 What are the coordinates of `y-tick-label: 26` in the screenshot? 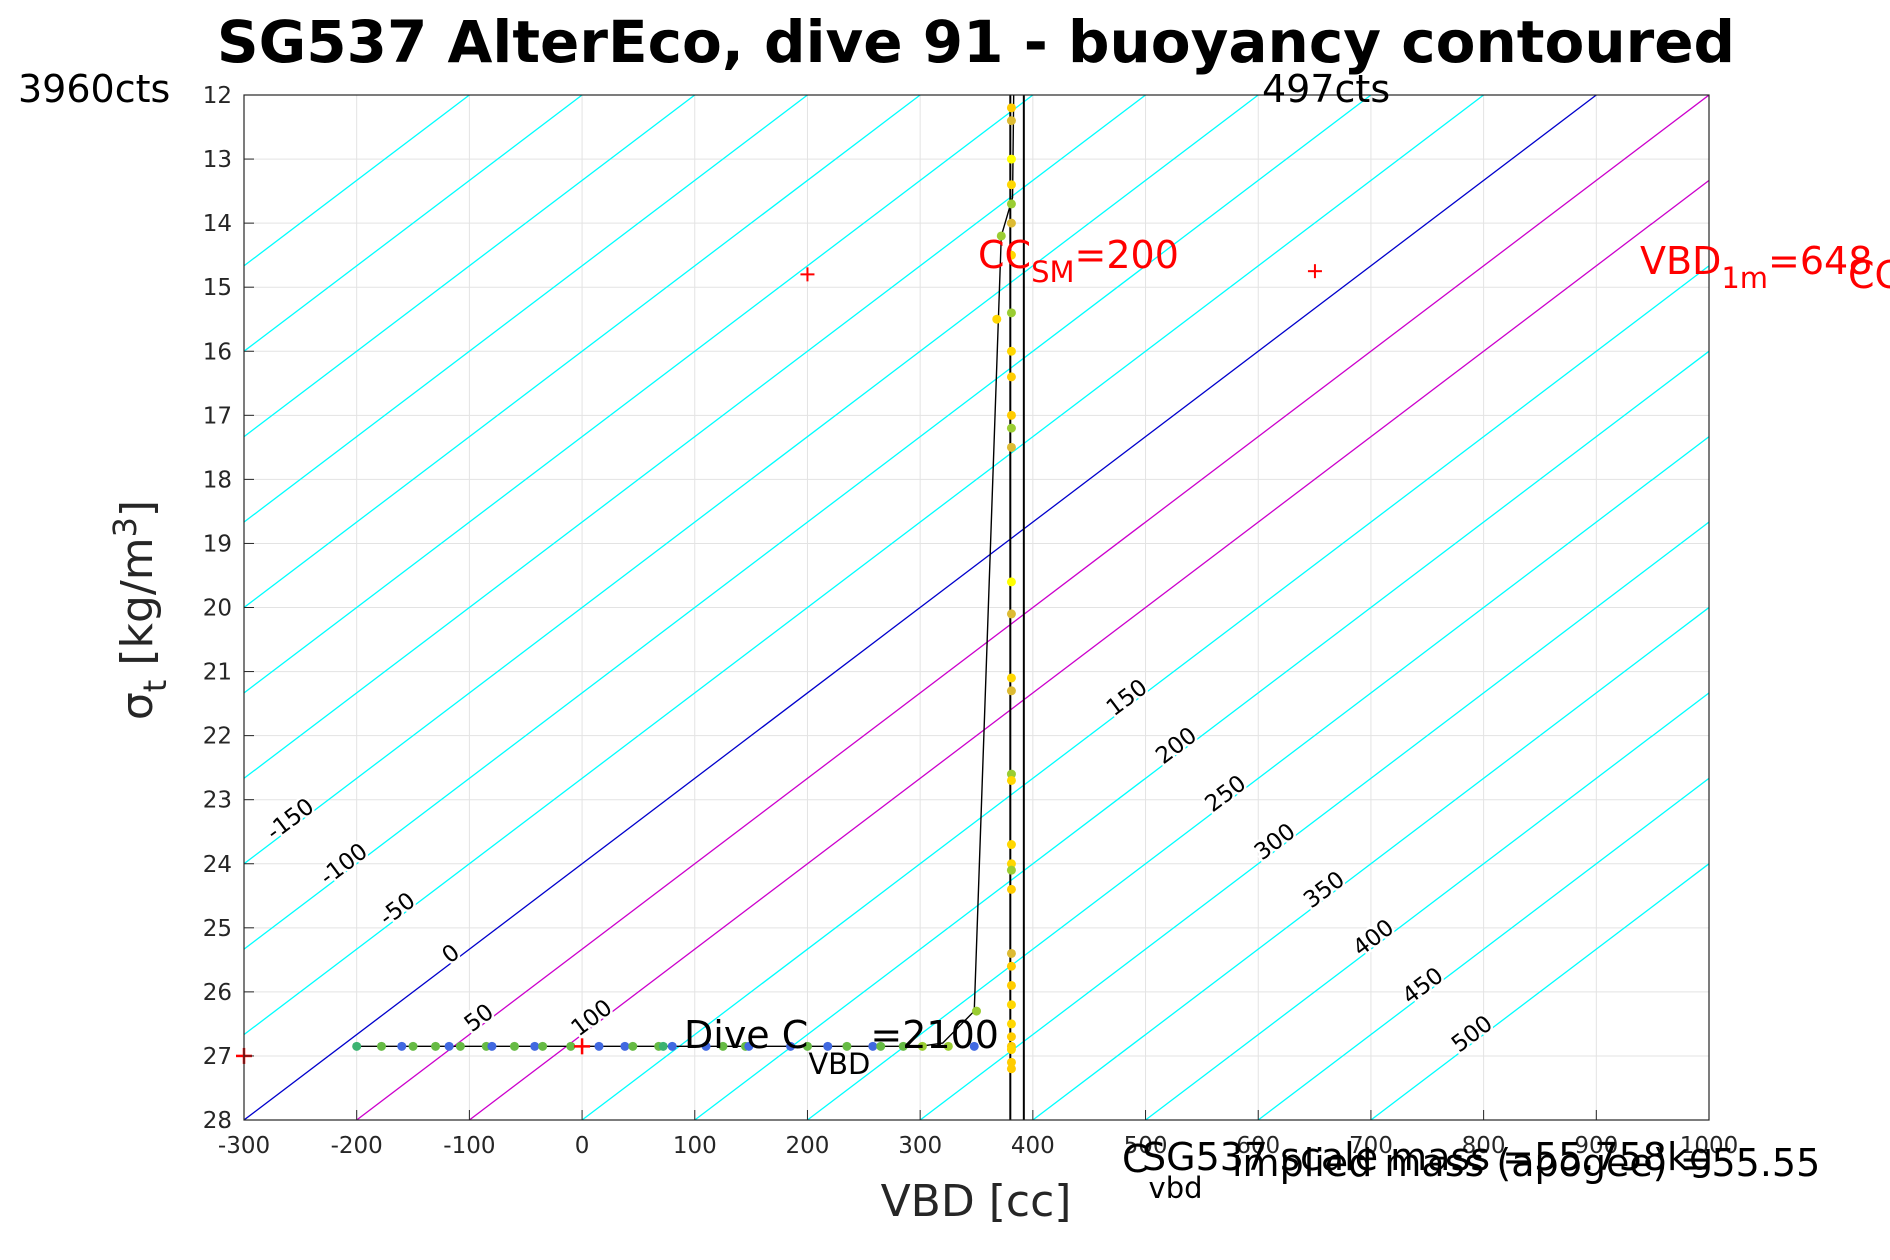 It's located at (217, 993).